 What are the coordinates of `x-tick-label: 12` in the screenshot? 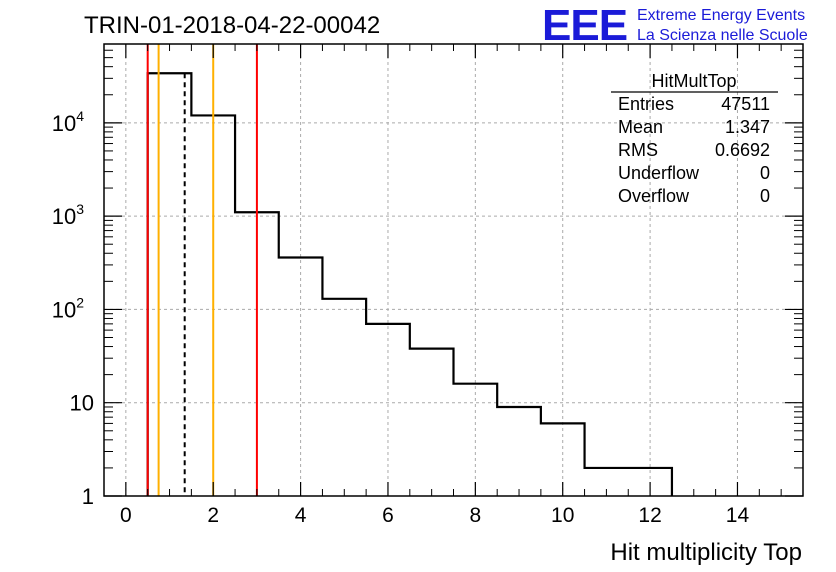 It's located at (649, 515).